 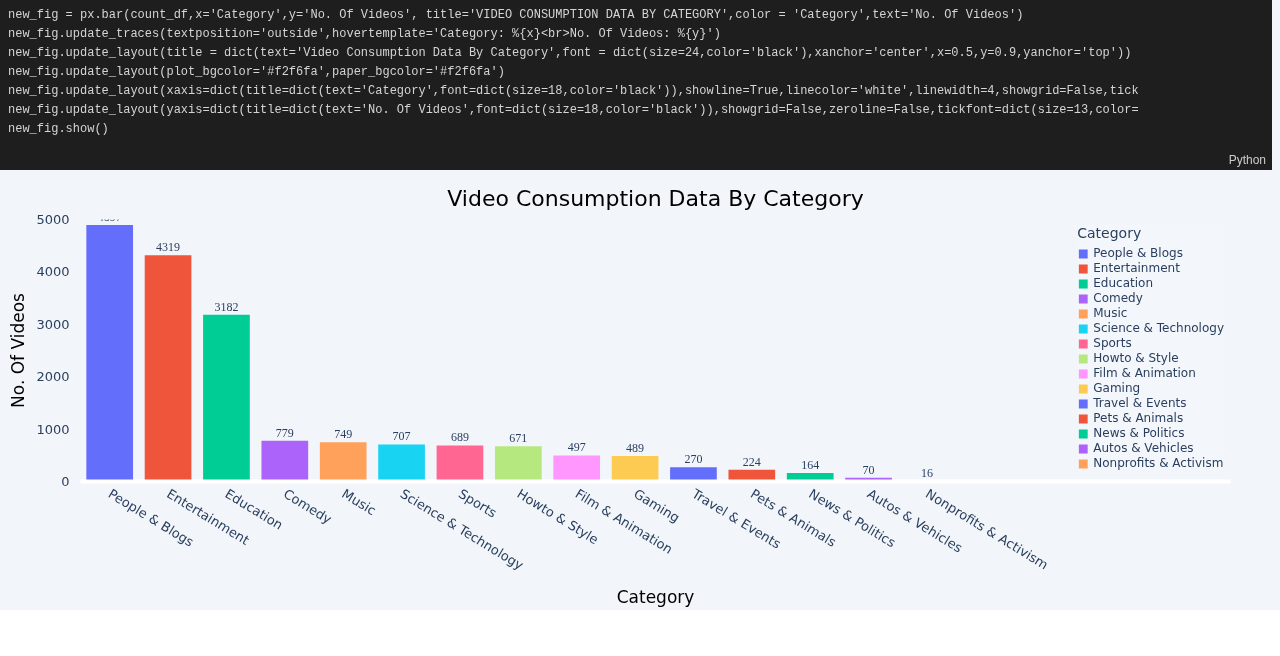 I want to click on data-label: 497, so click(x=576, y=447).